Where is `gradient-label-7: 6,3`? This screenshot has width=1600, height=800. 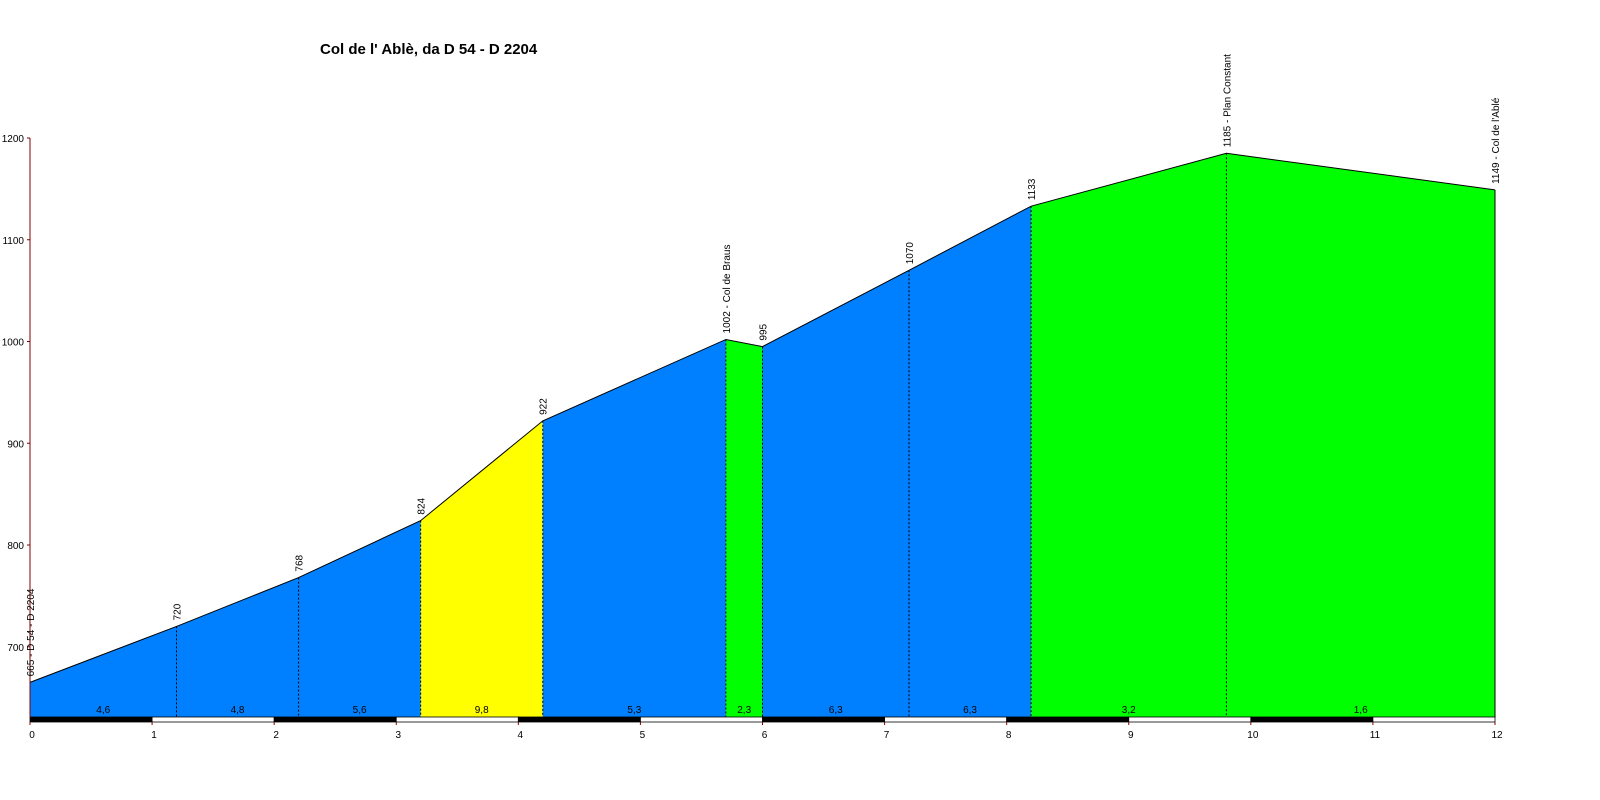 gradient-label-7: 6,3 is located at coordinates (970, 710).